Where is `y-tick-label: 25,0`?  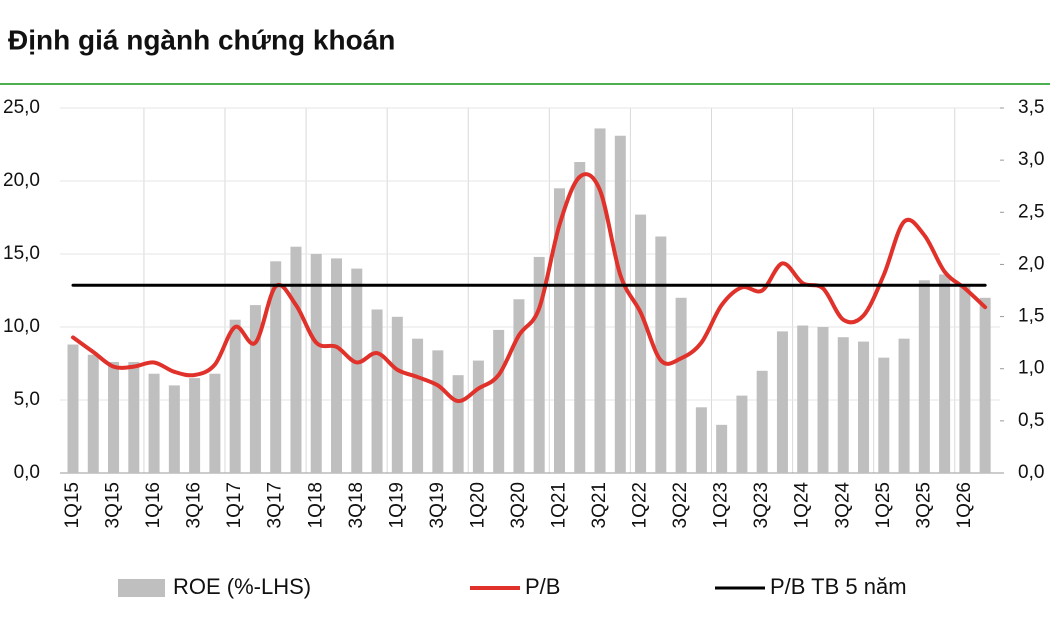
y-tick-label: 25,0 is located at coordinates (21, 107).